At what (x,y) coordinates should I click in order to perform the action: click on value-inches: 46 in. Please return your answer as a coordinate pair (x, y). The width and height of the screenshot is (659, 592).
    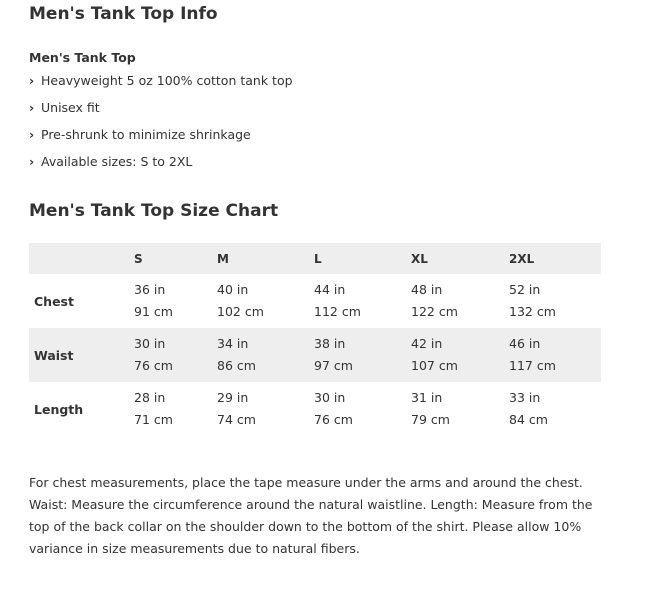
    Looking at the image, I should click on (525, 343).